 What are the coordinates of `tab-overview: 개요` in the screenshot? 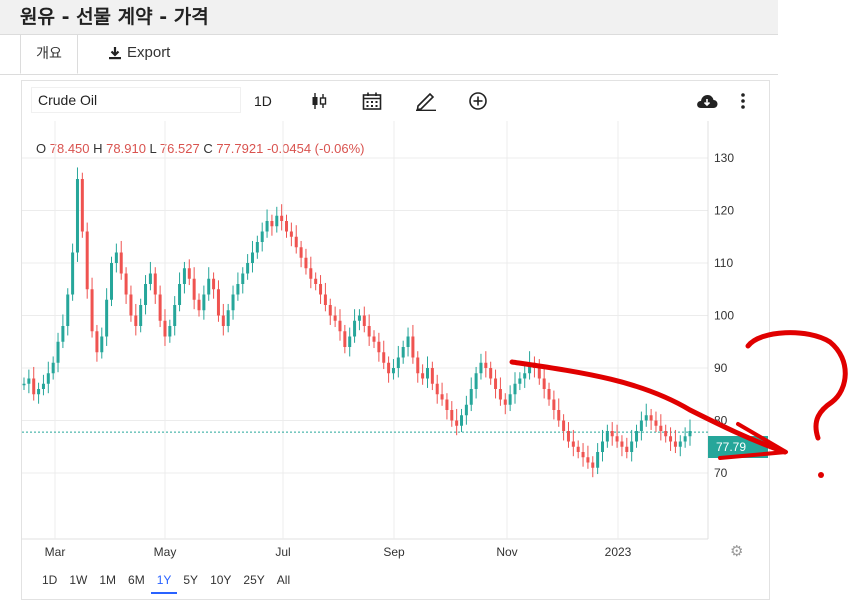 It's located at (49, 54).